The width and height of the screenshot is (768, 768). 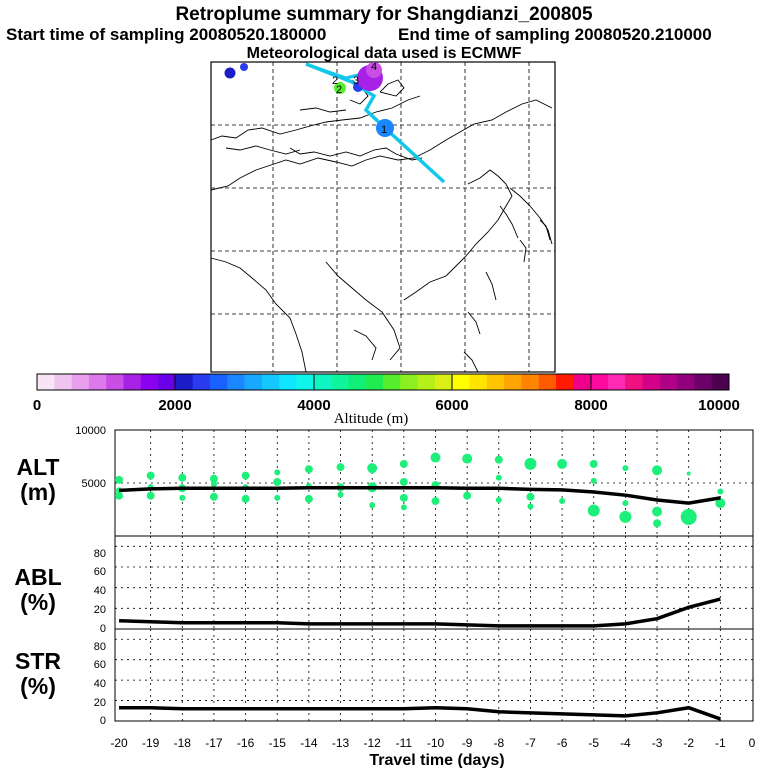 What do you see at coordinates (356, 81) in the screenshot?
I see `trajectory-label: 3` at bounding box center [356, 81].